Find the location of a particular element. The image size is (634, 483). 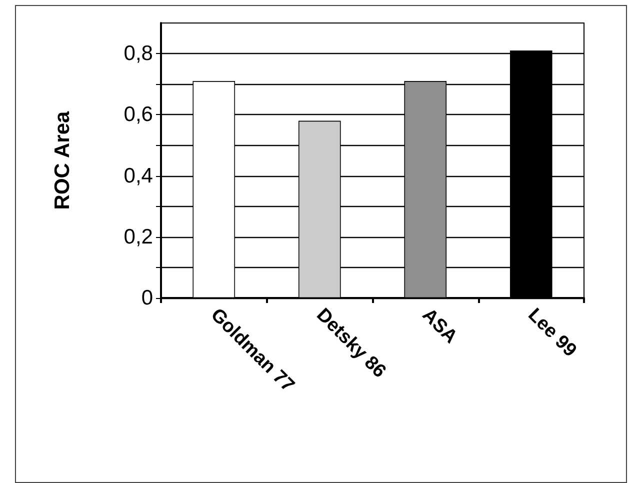

y-tick-label: 0 is located at coordinates (147, 298).